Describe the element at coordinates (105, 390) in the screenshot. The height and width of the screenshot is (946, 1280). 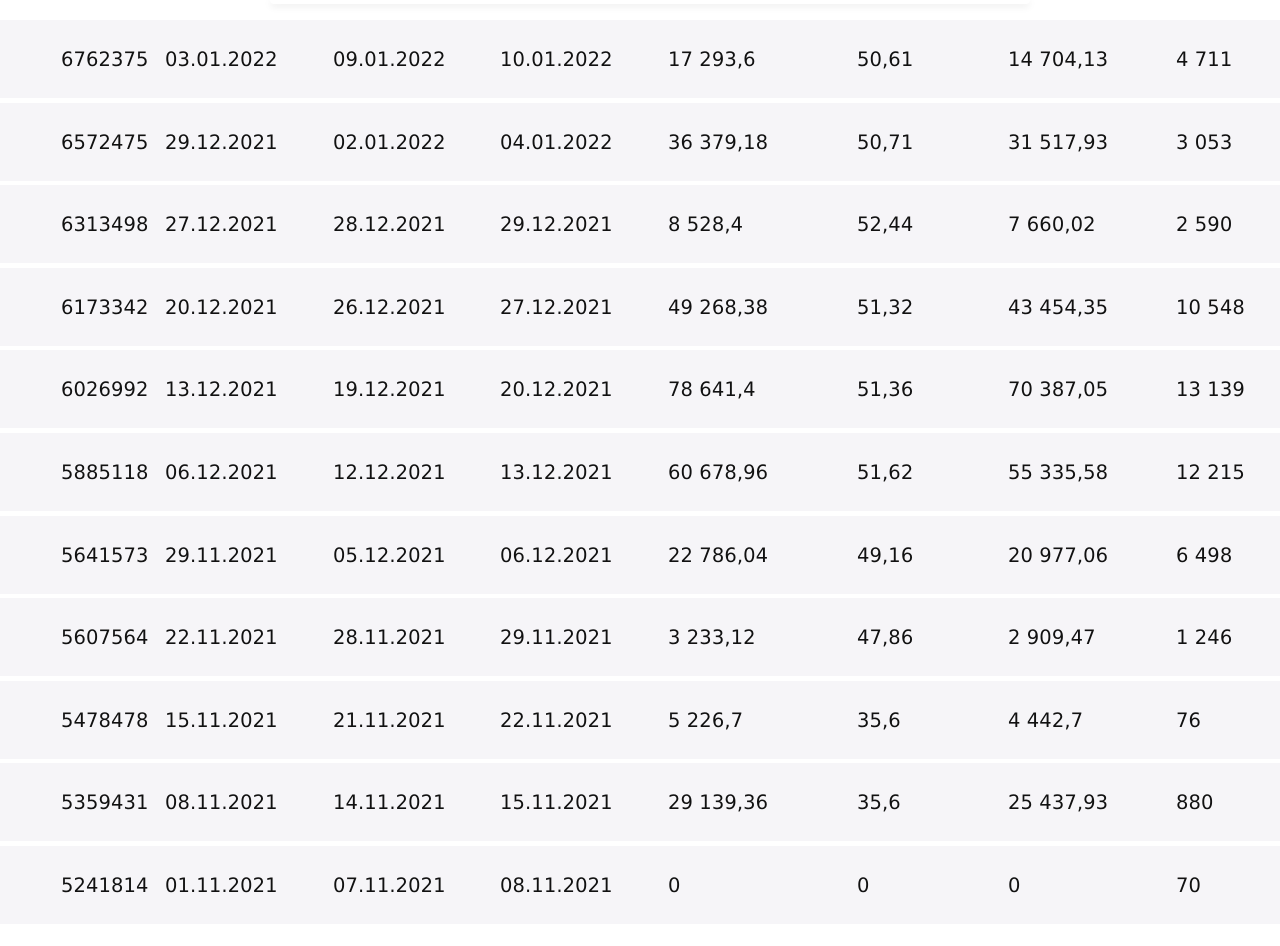
I see `report-id: 6026992` at that location.